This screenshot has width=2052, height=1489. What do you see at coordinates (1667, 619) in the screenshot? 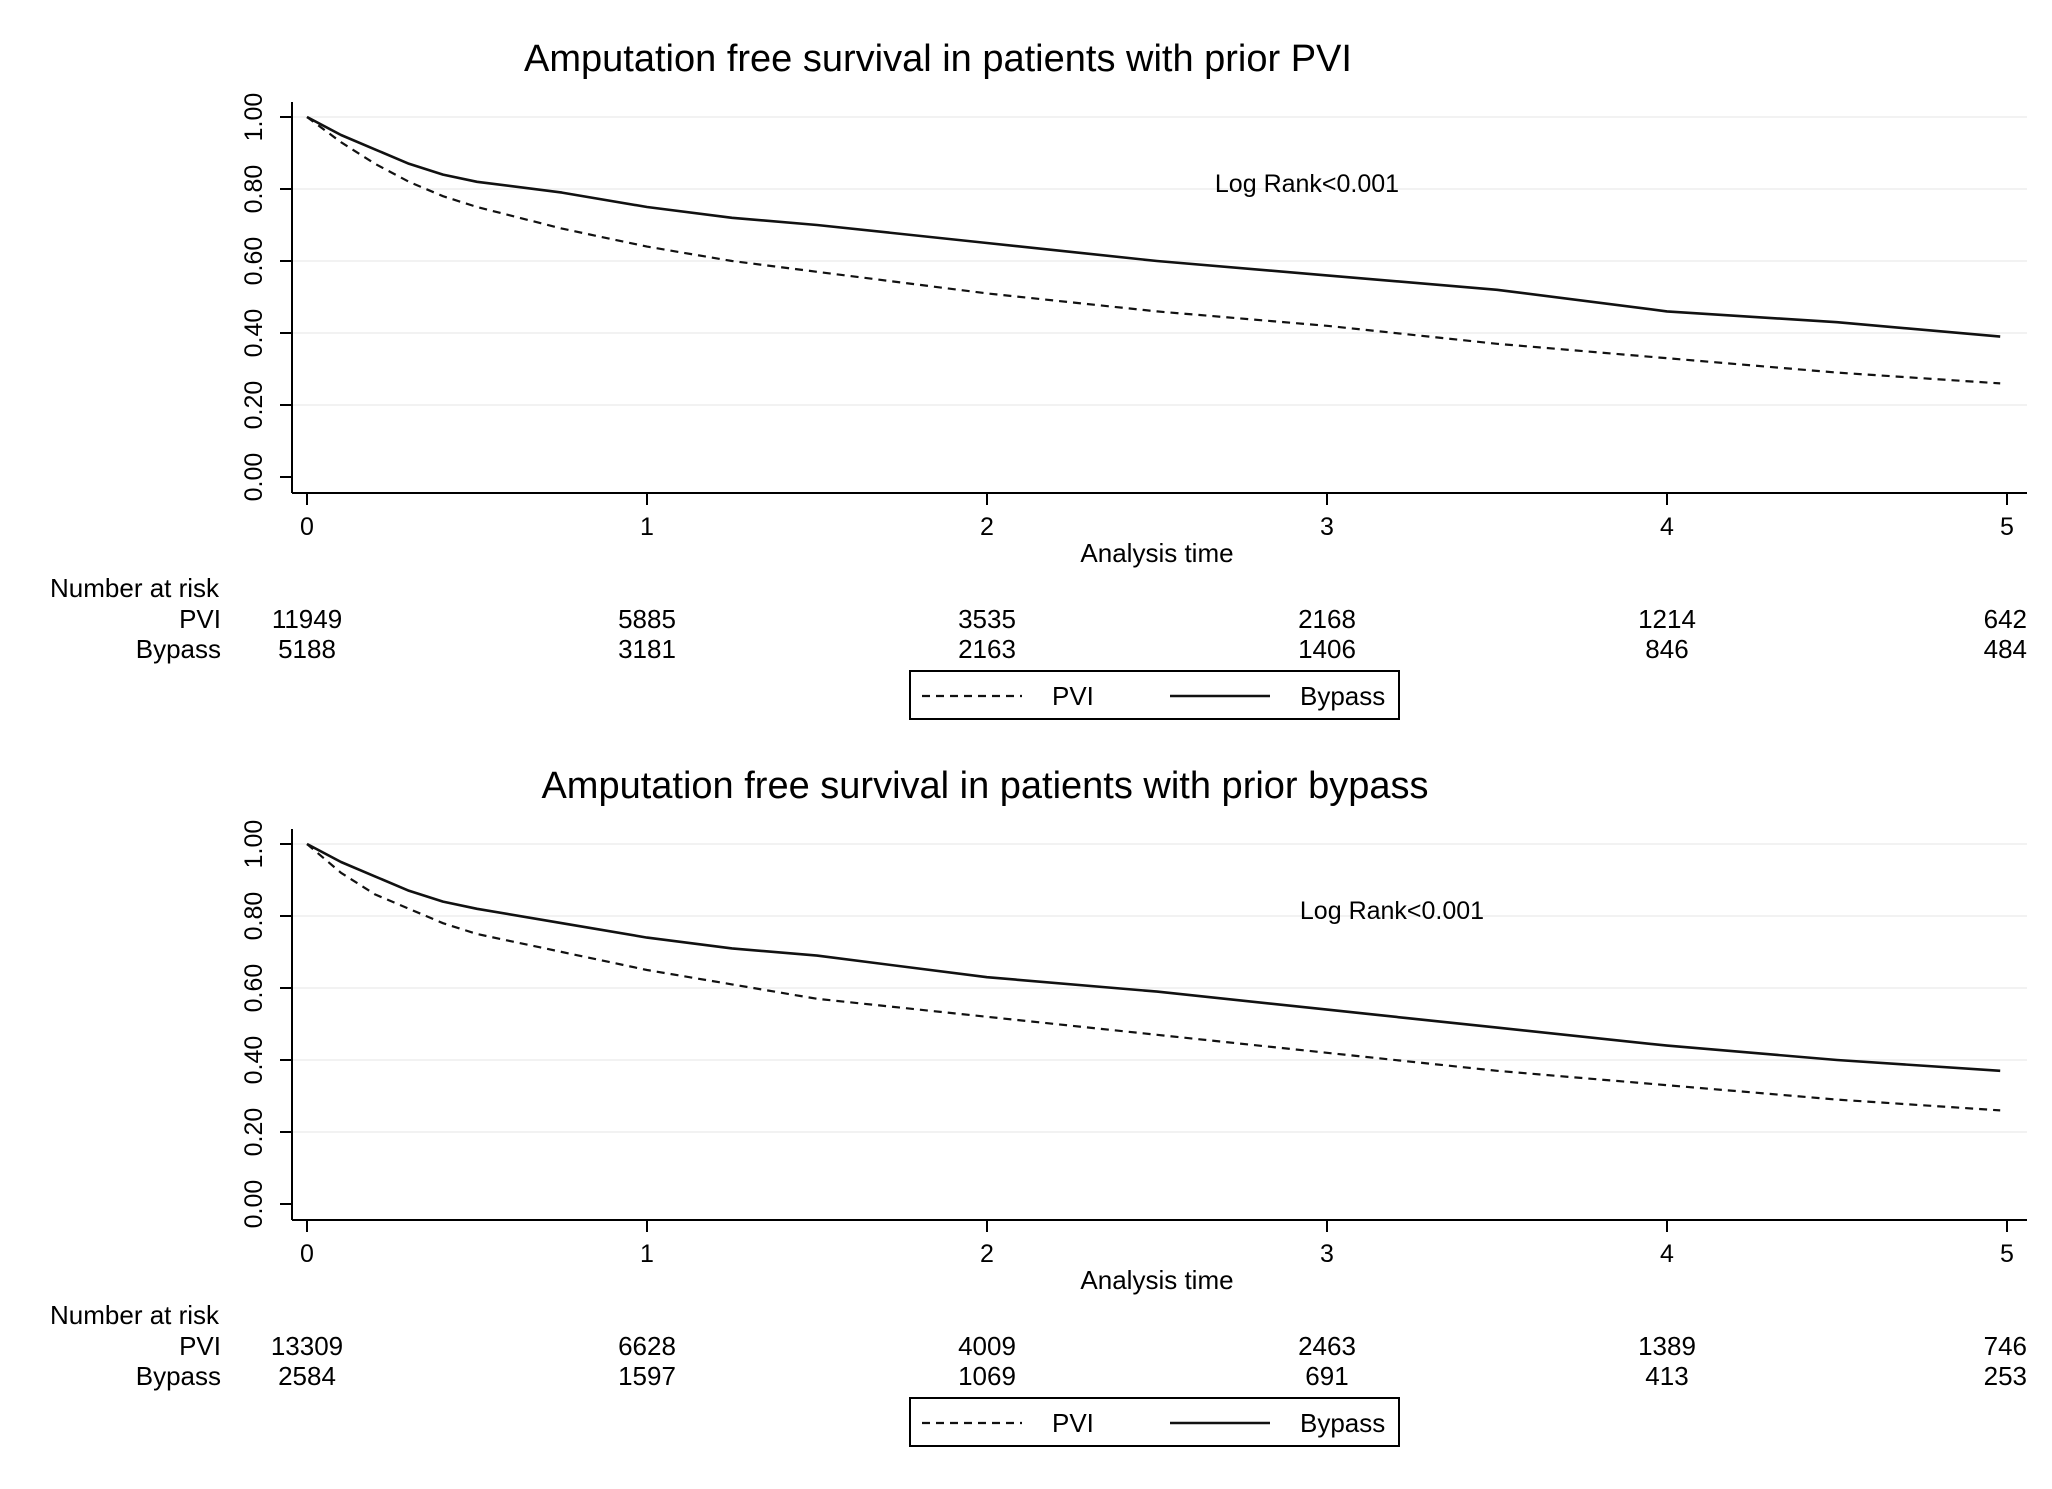
I see `risk-cell: 1214` at bounding box center [1667, 619].